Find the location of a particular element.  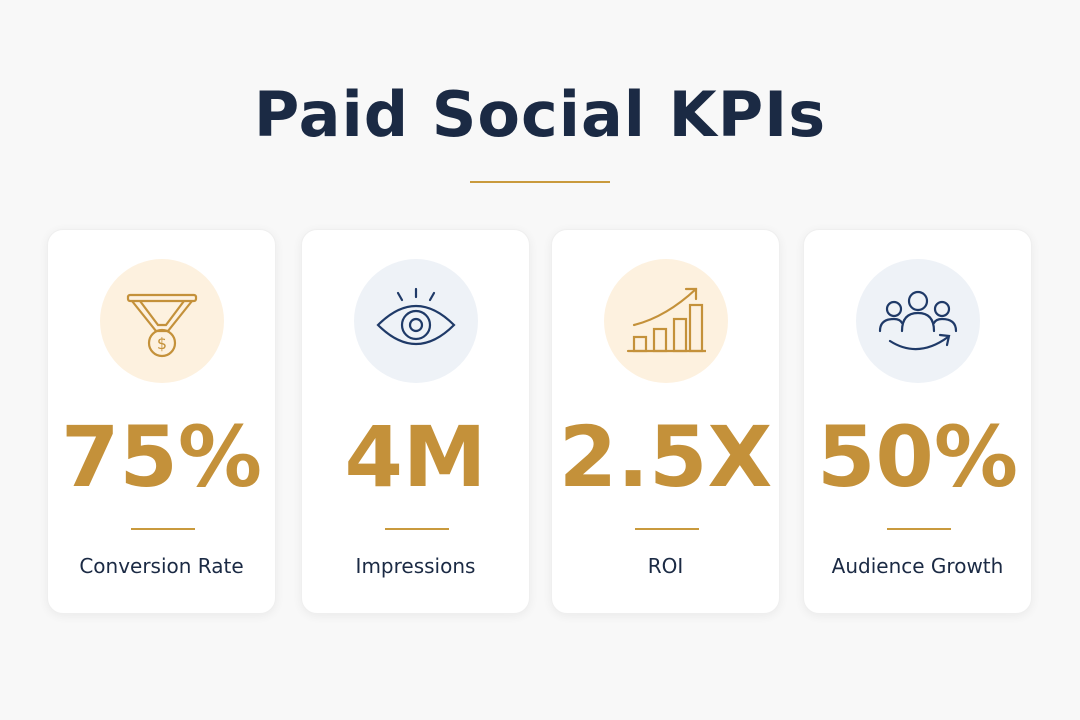

growth-chart-icon is located at coordinates (666, 320).